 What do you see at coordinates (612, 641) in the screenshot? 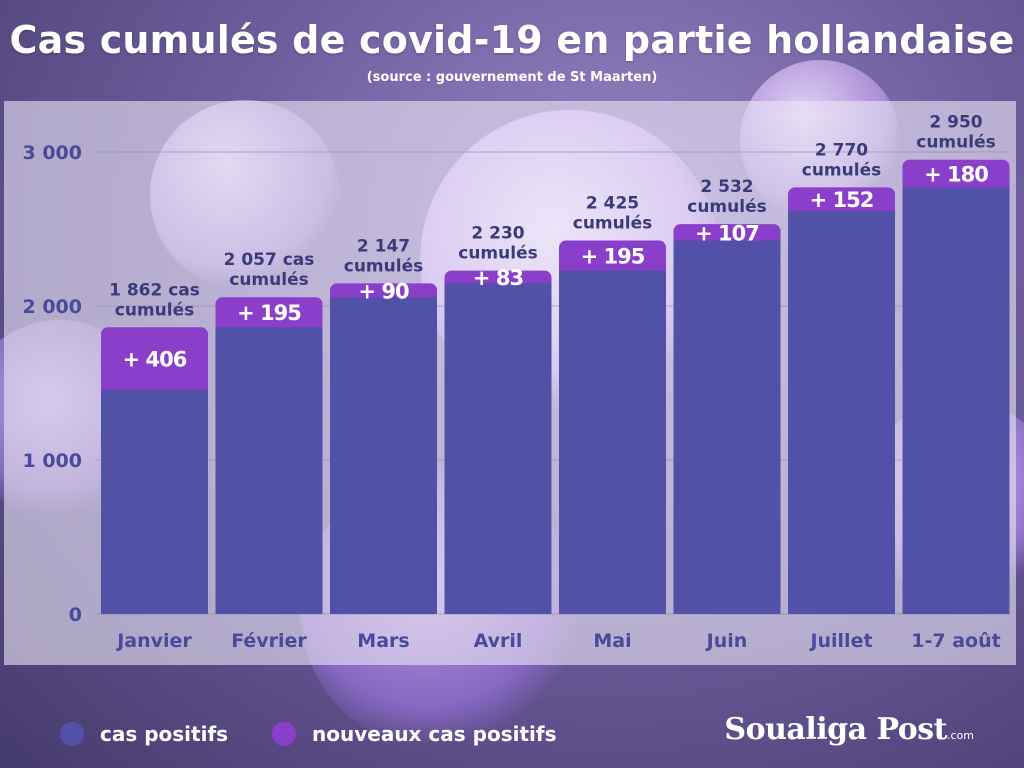
I see `x-tick-label: Mai` at bounding box center [612, 641].